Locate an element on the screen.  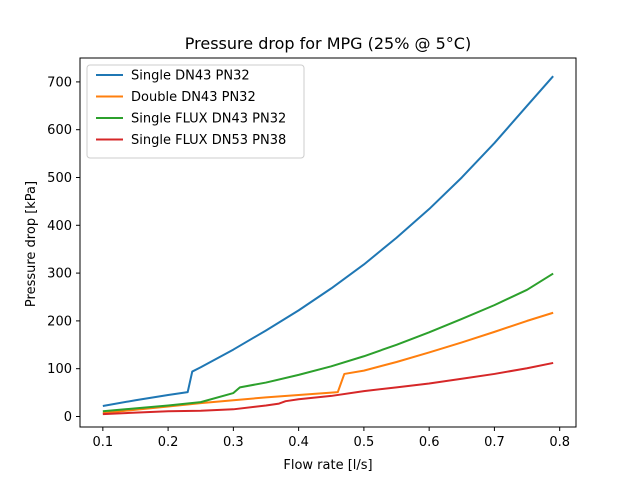
y-tick-label: 0 is located at coordinates (68, 417).